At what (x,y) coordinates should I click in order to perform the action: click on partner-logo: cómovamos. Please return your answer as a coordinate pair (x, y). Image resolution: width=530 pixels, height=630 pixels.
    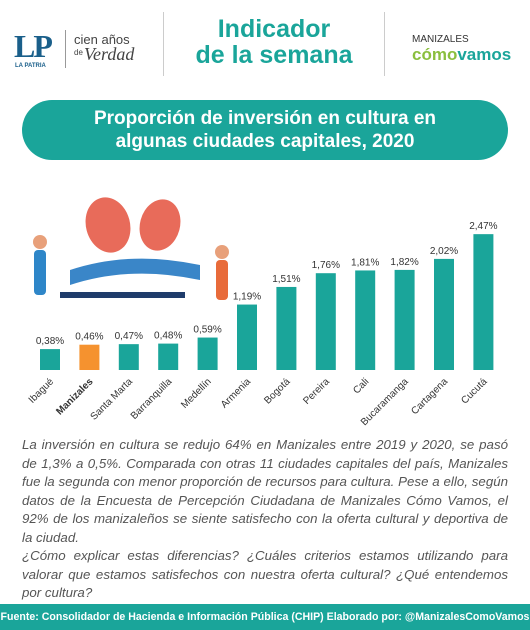
    Looking at the image, I should click on (461, 55).